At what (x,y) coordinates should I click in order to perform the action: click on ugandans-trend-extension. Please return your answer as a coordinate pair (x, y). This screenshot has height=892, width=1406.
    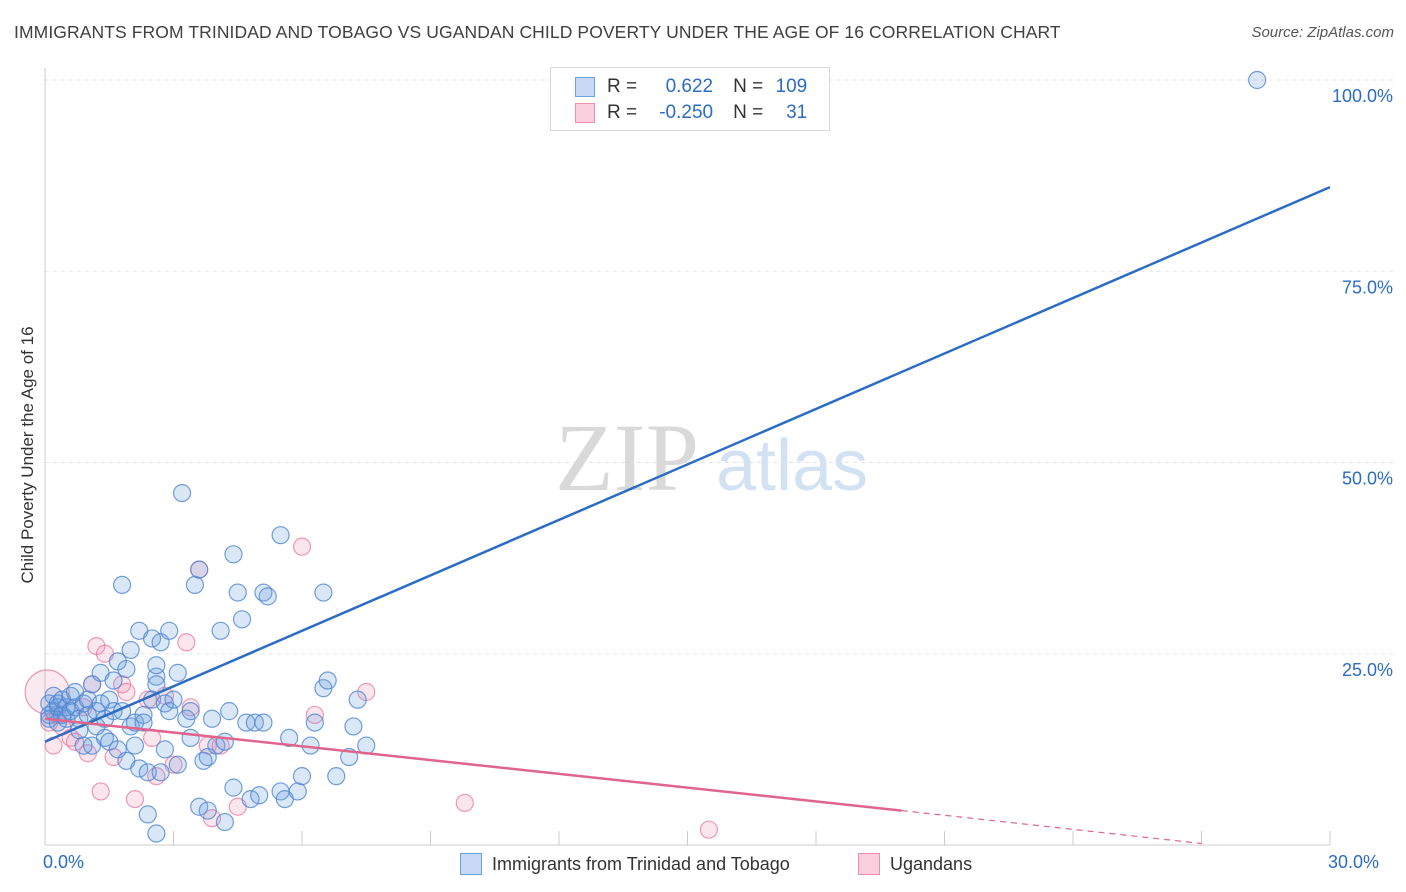
    Looking at the image, I should click on (1051, 827).